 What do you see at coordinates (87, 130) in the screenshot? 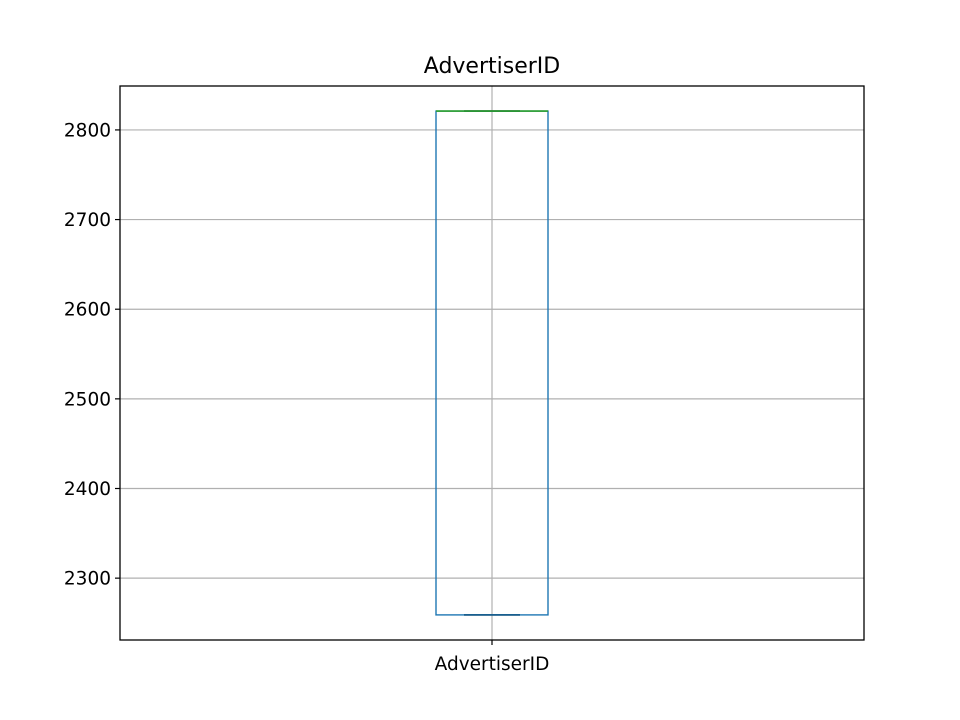
I see `y-tick-label: 2800` at bounding box center [87, 130].